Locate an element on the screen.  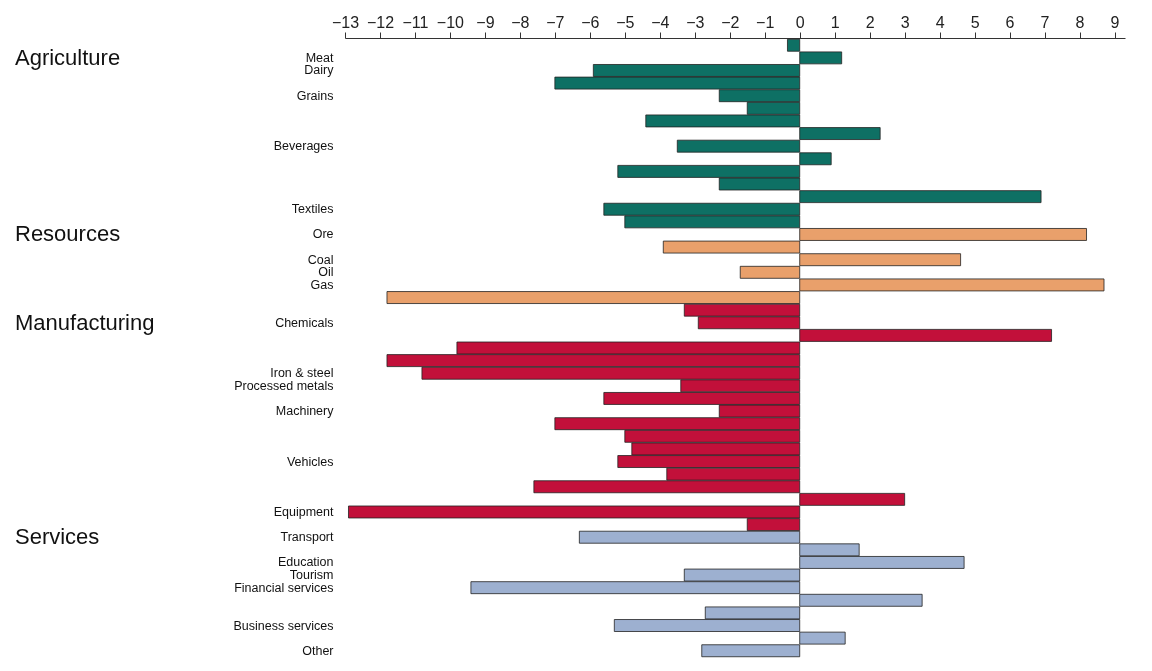
x-tick-label: 0 is located at coordinates (800, 22).